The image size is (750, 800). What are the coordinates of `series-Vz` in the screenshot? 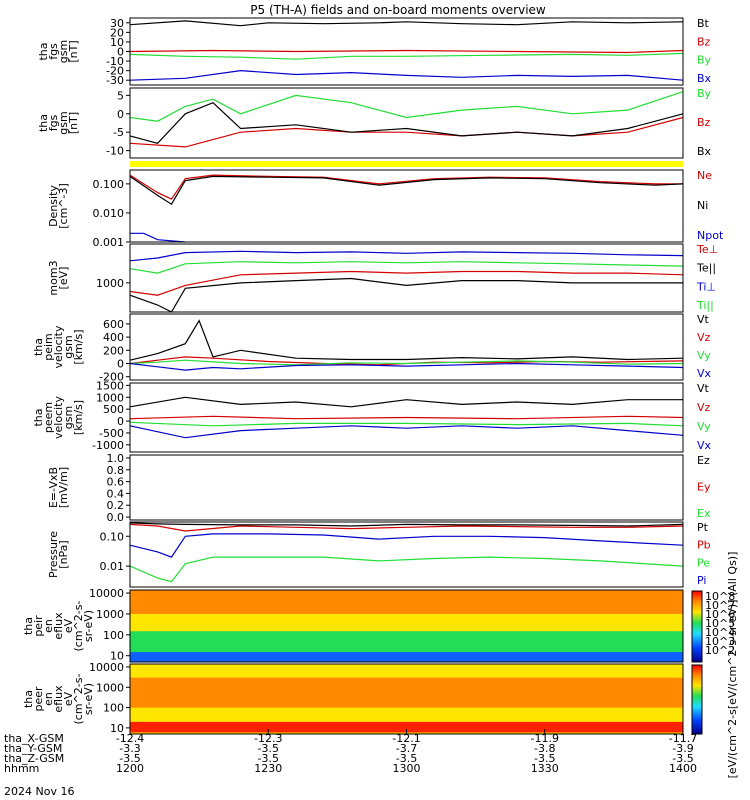 It's located at (406, 417).